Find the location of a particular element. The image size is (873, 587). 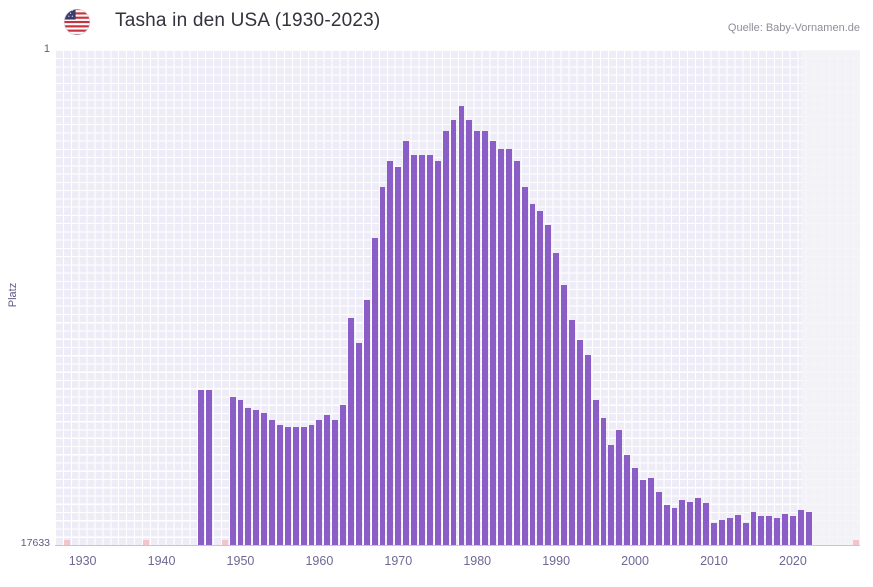

bar-1950 is located at coordinates (240, 472).